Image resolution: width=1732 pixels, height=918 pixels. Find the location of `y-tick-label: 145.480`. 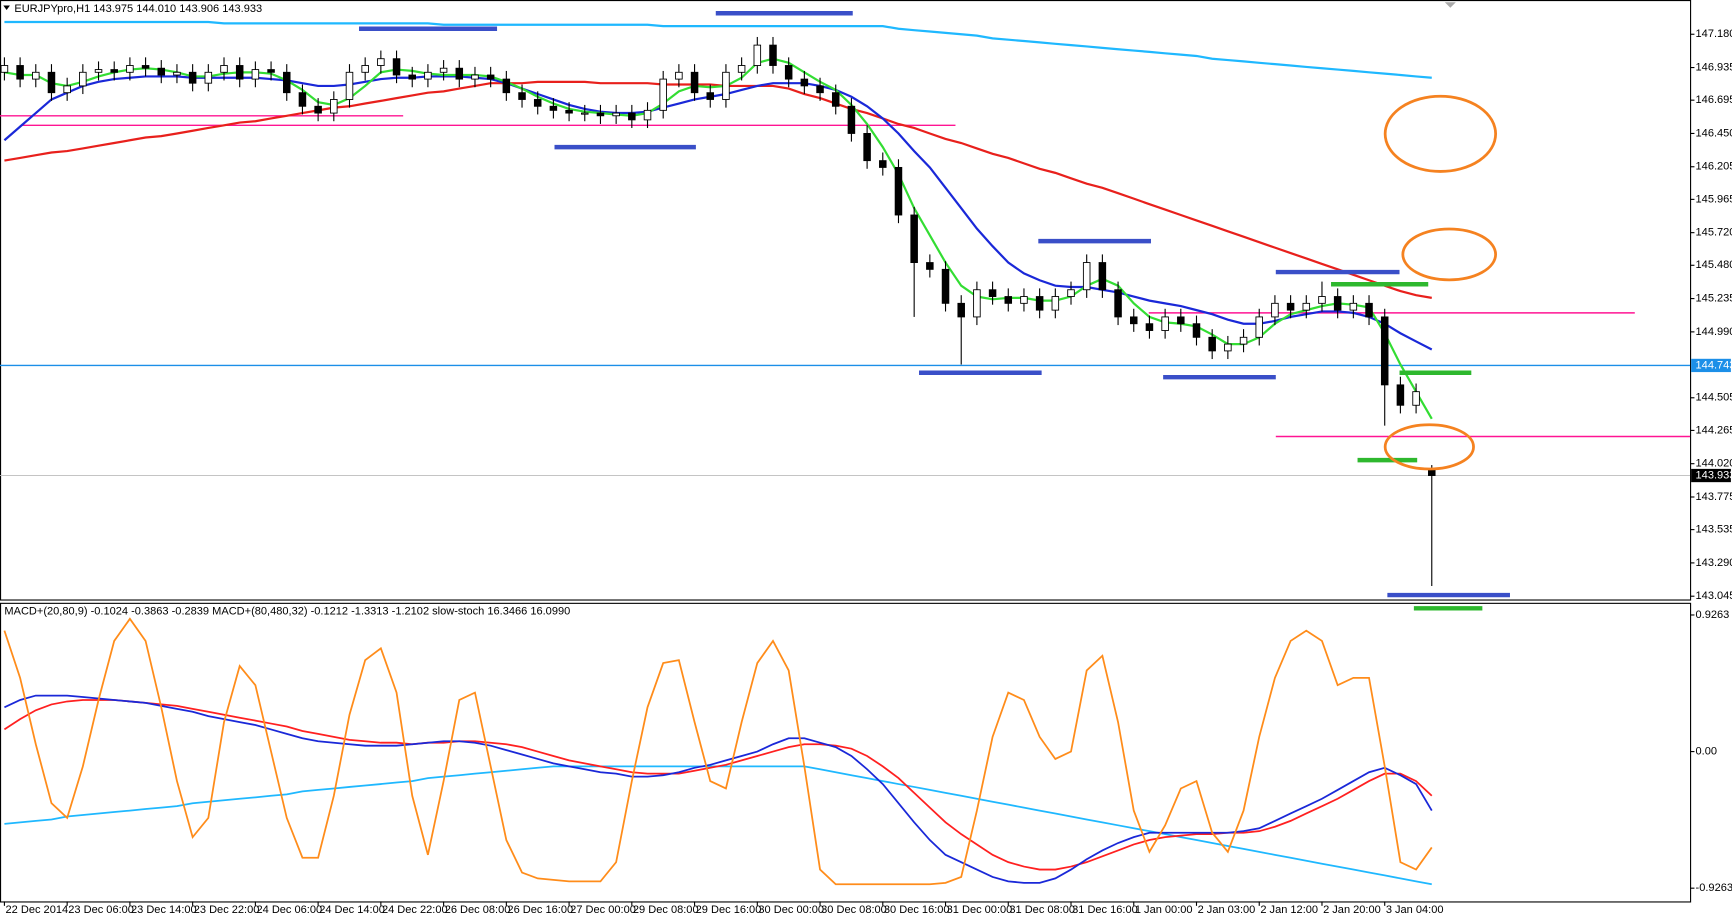

y-tick-label: 145.480 is located at coordinates (1714, 265).